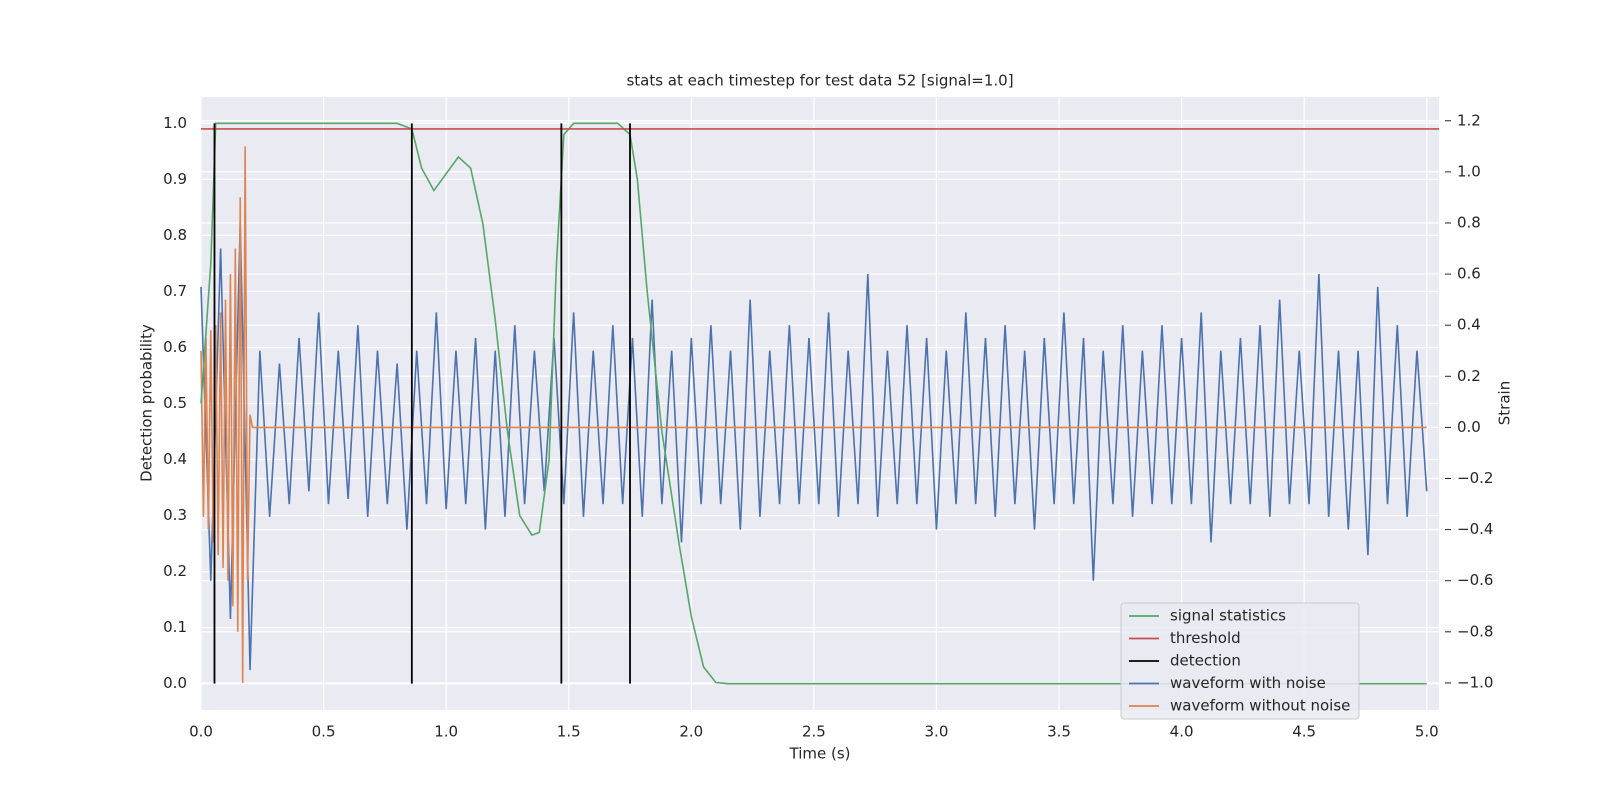  Describe the element at coordinates (937, 732) in the screenshot. I see `x-tick-label: 3.0` at that location.